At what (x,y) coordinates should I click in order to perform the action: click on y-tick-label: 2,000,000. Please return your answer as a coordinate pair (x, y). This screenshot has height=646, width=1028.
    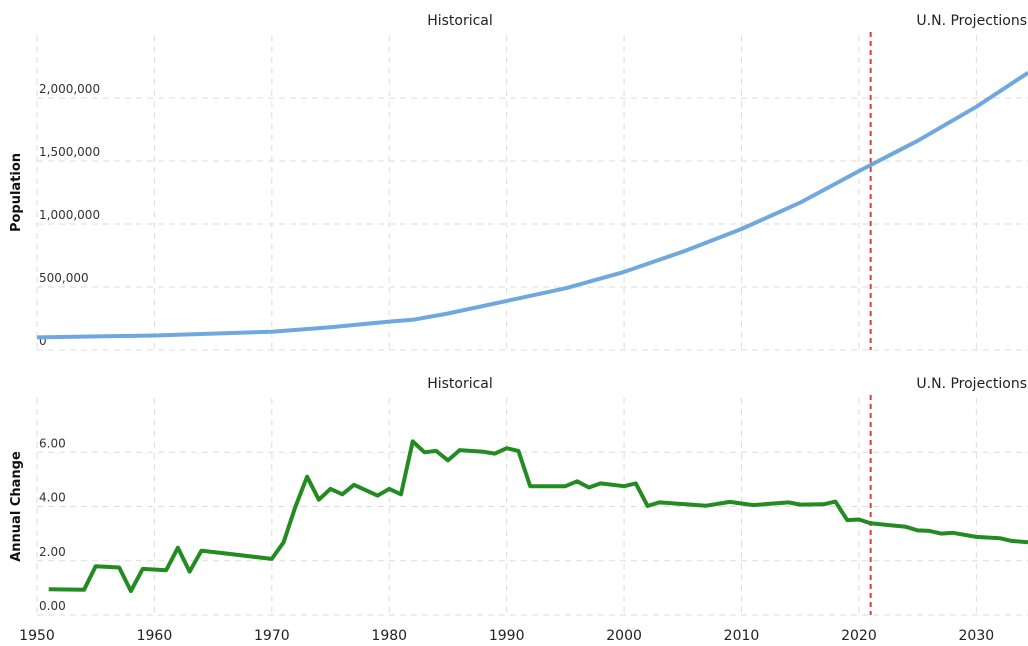
    Looking at the image, I should click on (69, 89).